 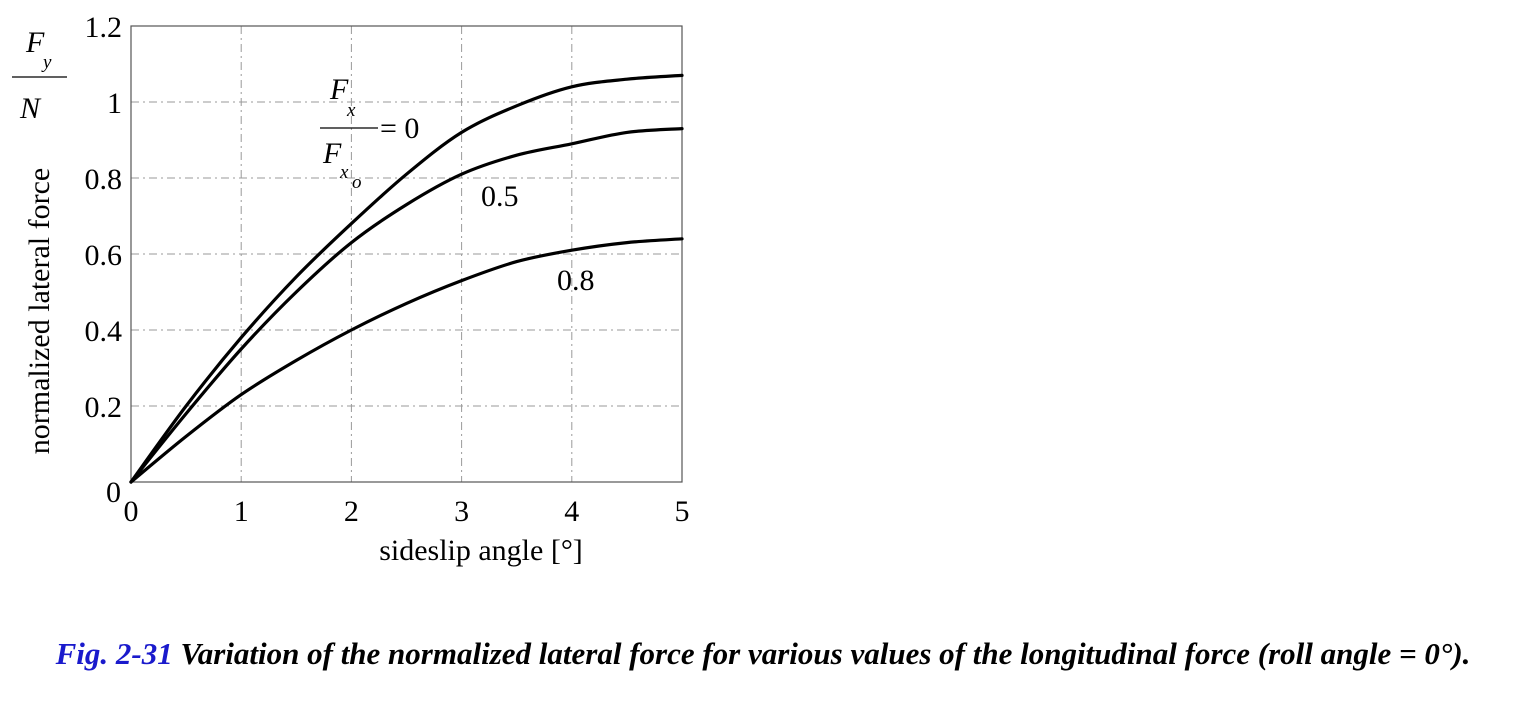 What do you see at coordinates (682, 511) in the screenshot?
I see `x-tick-label: 5` at bounding box center [682, 511].